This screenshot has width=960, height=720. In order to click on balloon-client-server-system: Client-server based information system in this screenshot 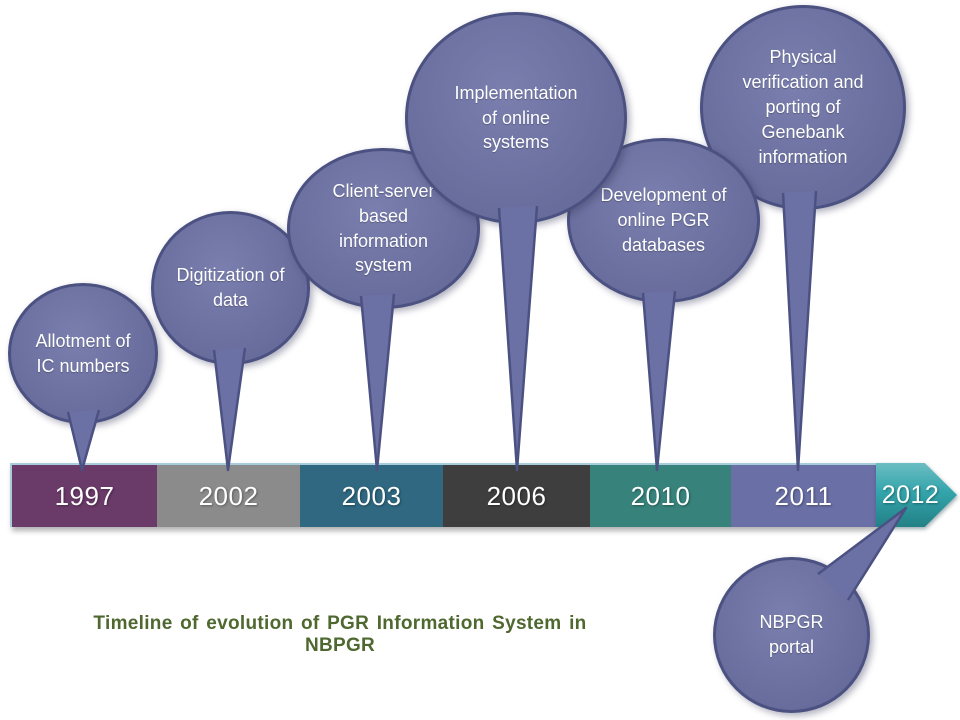, I will do `click(383, 228)`.